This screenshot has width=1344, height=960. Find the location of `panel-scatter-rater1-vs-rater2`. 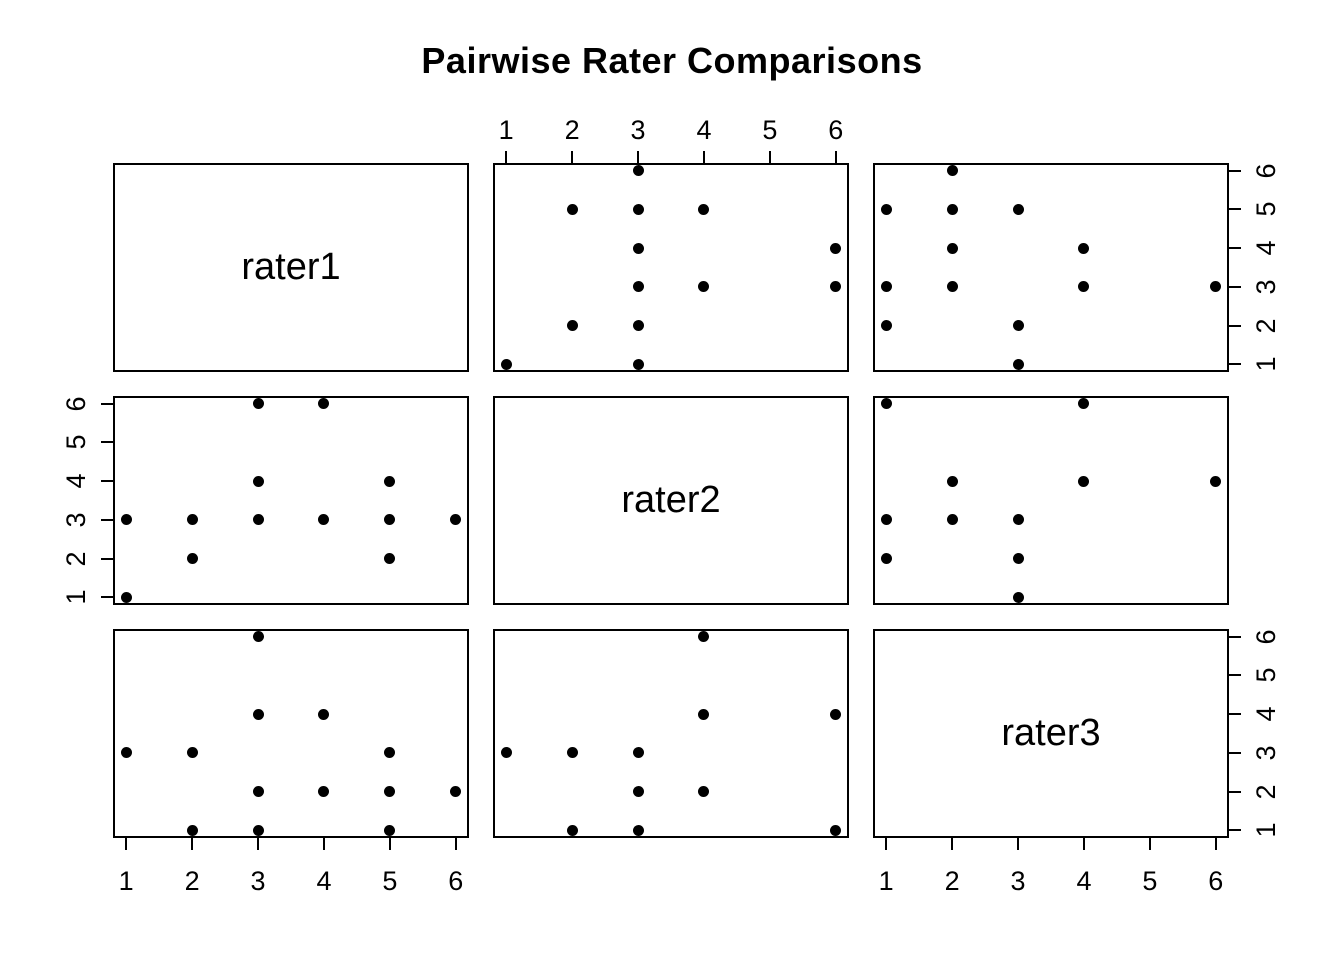

panel-scatter-rater1-vs-rater2 is located at coordinates (671, 267).